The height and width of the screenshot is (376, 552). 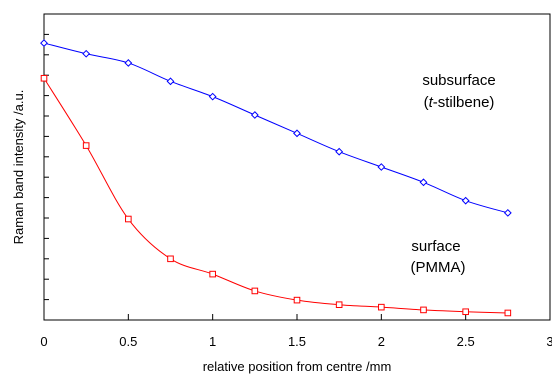 What do you see at coordinates (431, 102) in the screenshot?
I see `annotation-t-italic: t` at bounding box center [431, 102].